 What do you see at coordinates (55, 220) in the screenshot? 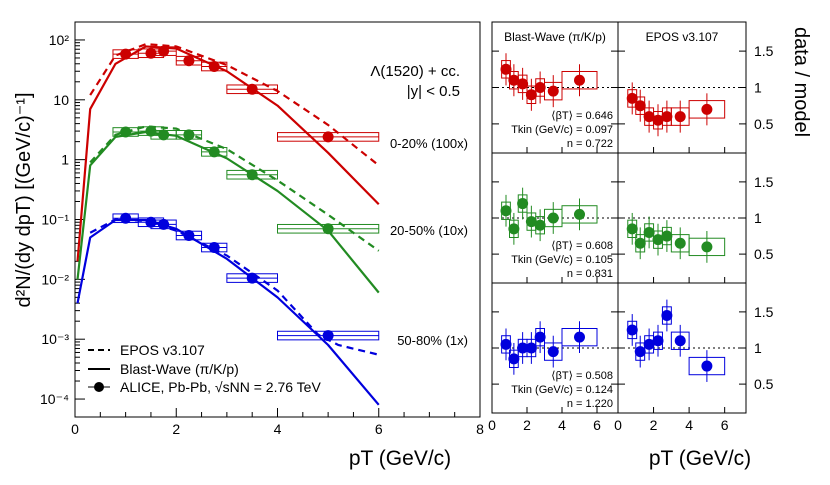
I see `main-y-tick-label: 10⁻¹` at bounding box center [55, 220].